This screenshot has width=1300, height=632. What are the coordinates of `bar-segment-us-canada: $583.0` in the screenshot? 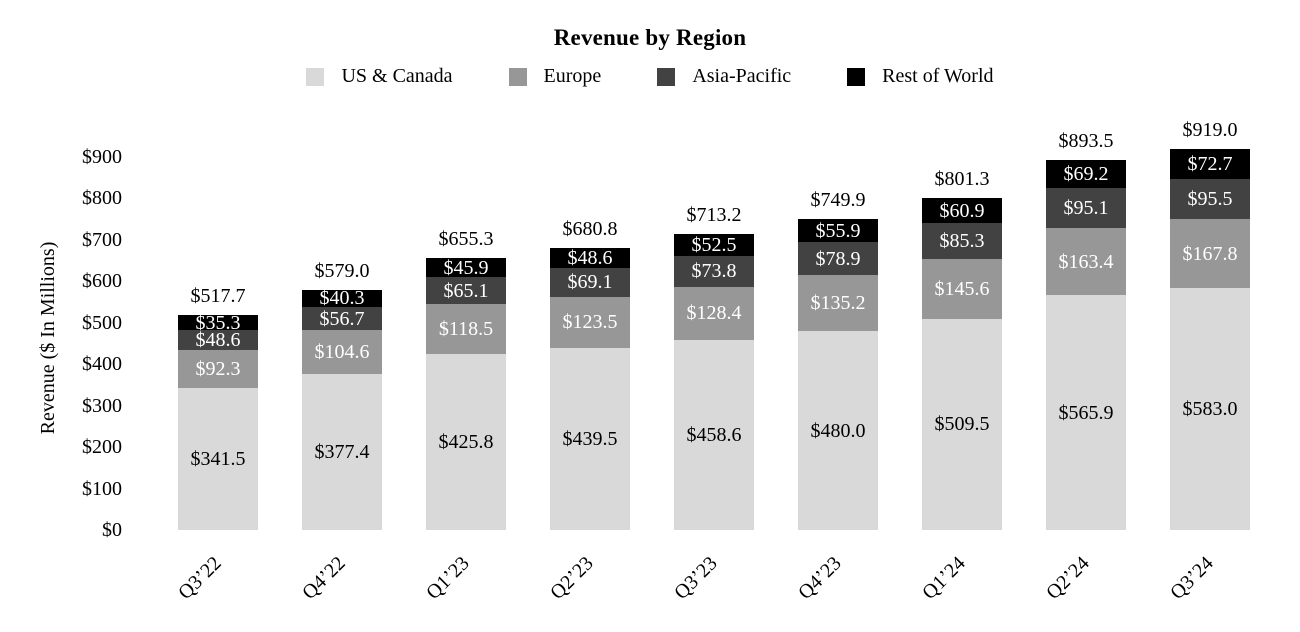 It's located at (1210, 409).